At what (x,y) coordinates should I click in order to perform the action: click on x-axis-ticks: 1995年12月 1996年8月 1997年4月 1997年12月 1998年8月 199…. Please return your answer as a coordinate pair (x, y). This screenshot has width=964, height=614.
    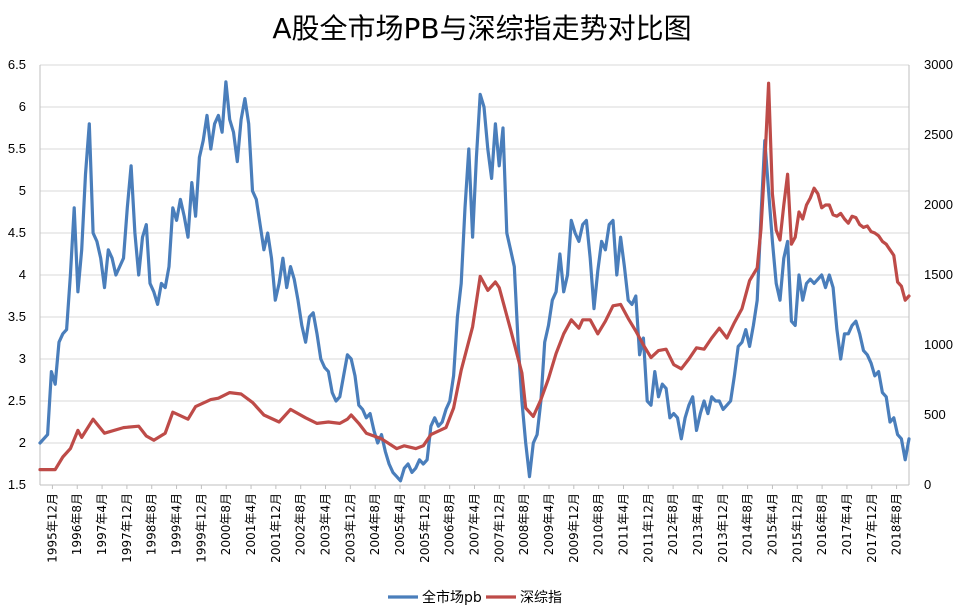
    Looking at the image, I should click on (474, 524).